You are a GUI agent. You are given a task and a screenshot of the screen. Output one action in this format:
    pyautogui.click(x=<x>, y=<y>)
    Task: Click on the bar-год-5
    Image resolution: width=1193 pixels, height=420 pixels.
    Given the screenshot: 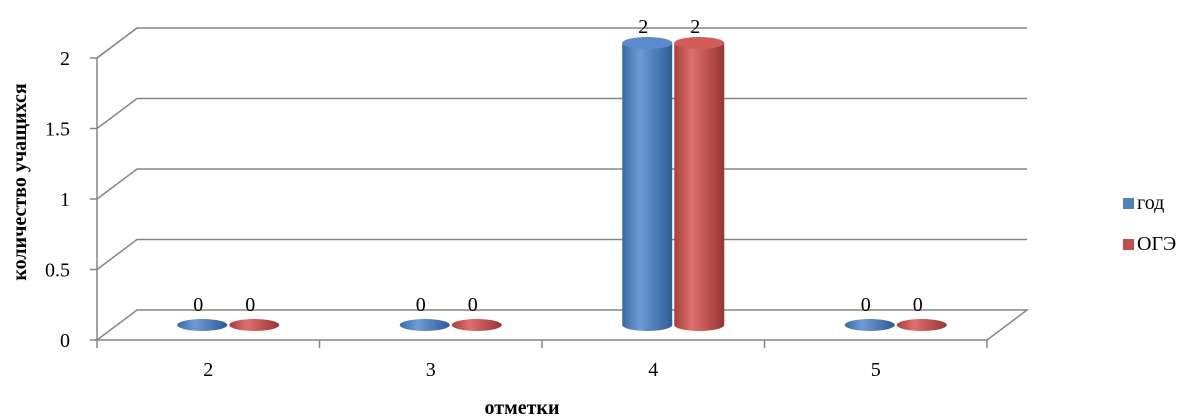 What is the action you would take?
    pyautogui.click(x=869, y=325)
    